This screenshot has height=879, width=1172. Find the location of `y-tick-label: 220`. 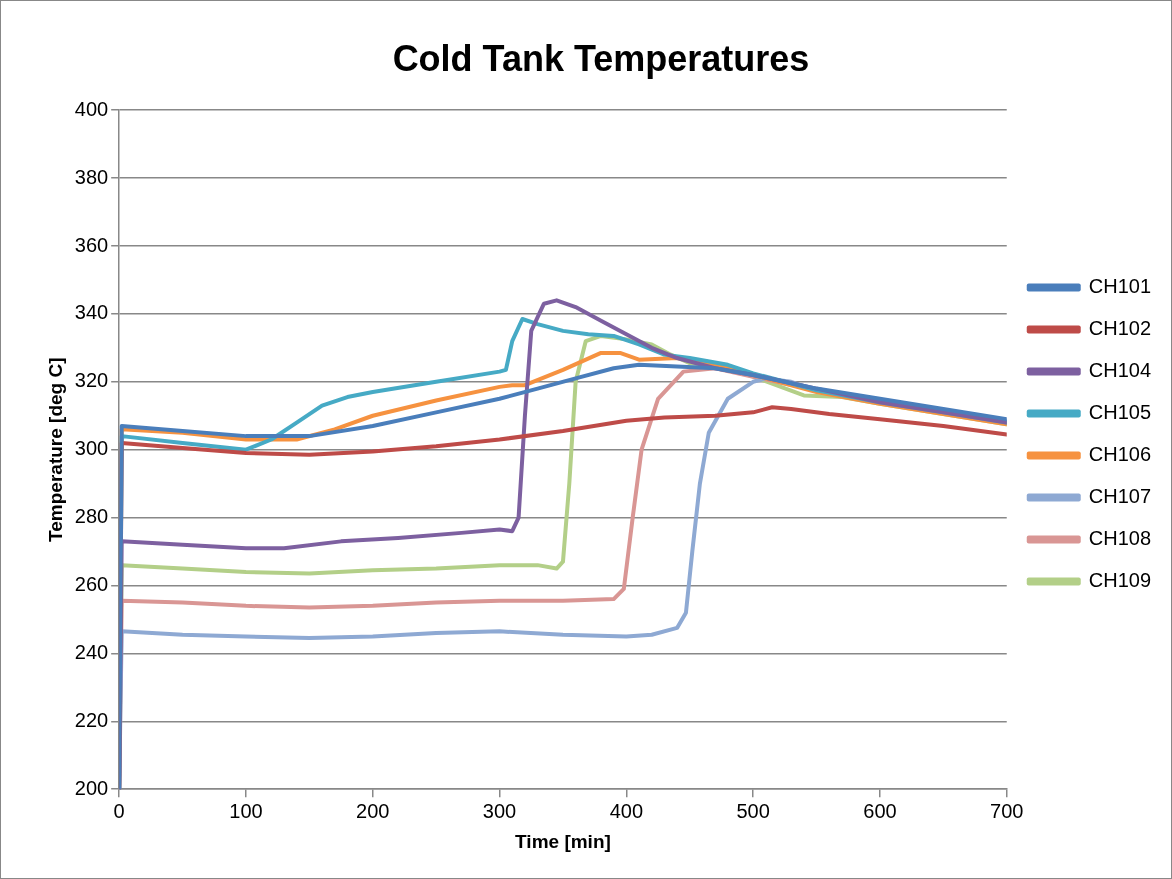

y-tick-label: 220 is located at coordinates (91, 719).